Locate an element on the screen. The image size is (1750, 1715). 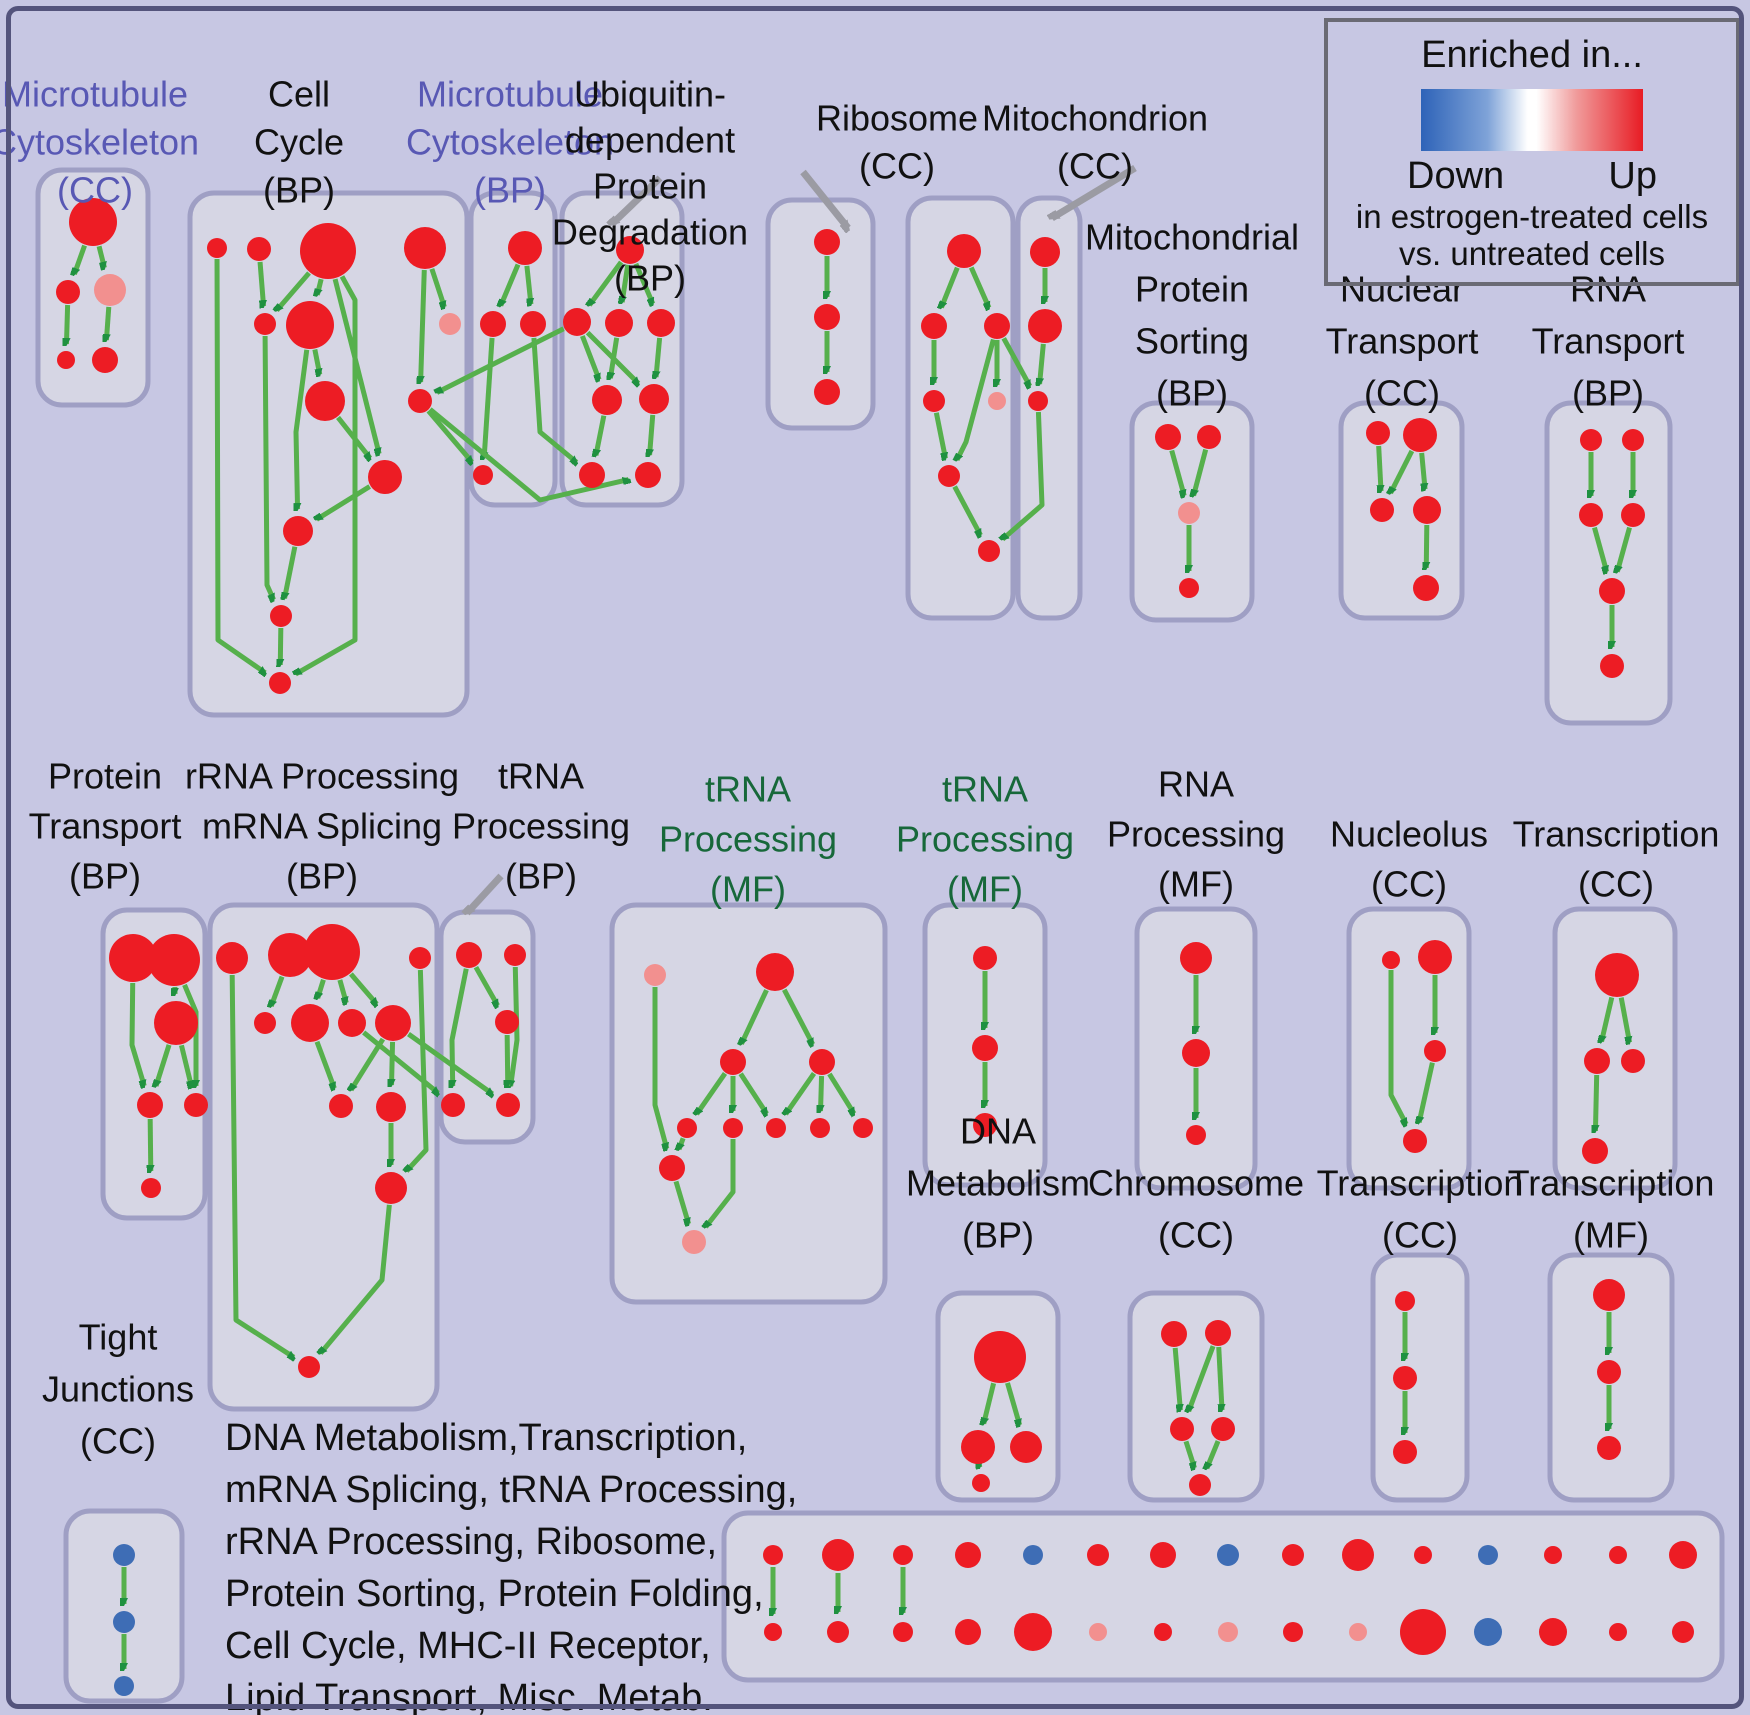
cluster-label-rna-transport: RNA Transport (BP) is located at coordinates (1608, 341).